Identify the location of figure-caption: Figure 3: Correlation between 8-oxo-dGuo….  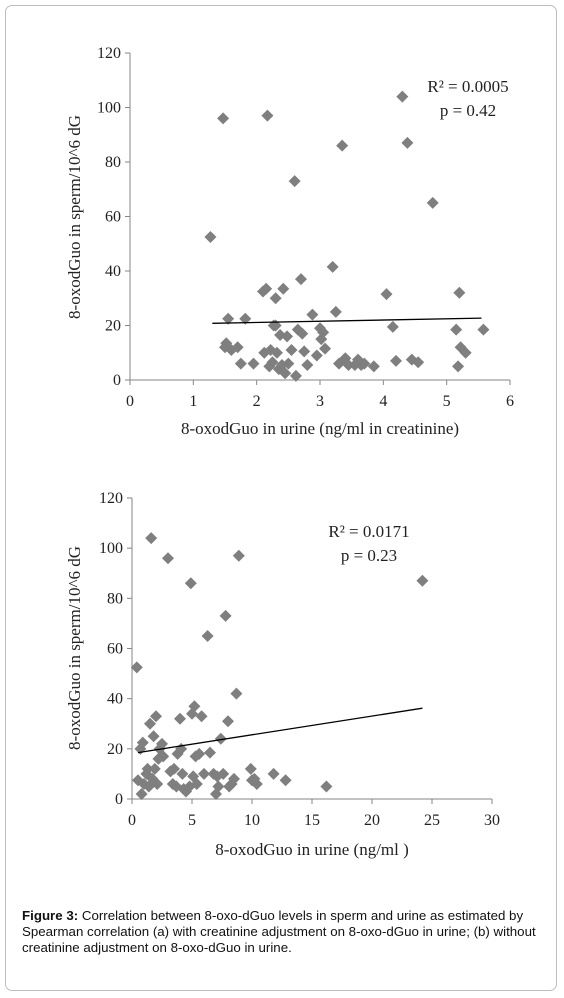
(282, 932).